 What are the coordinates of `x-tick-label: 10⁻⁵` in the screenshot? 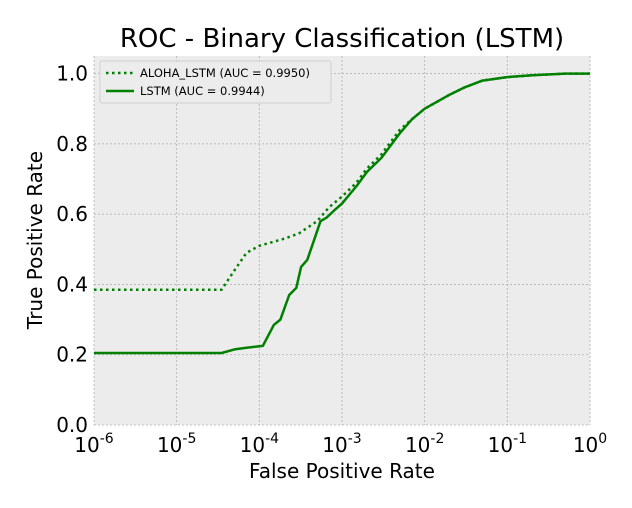 It's located at (176, 444).